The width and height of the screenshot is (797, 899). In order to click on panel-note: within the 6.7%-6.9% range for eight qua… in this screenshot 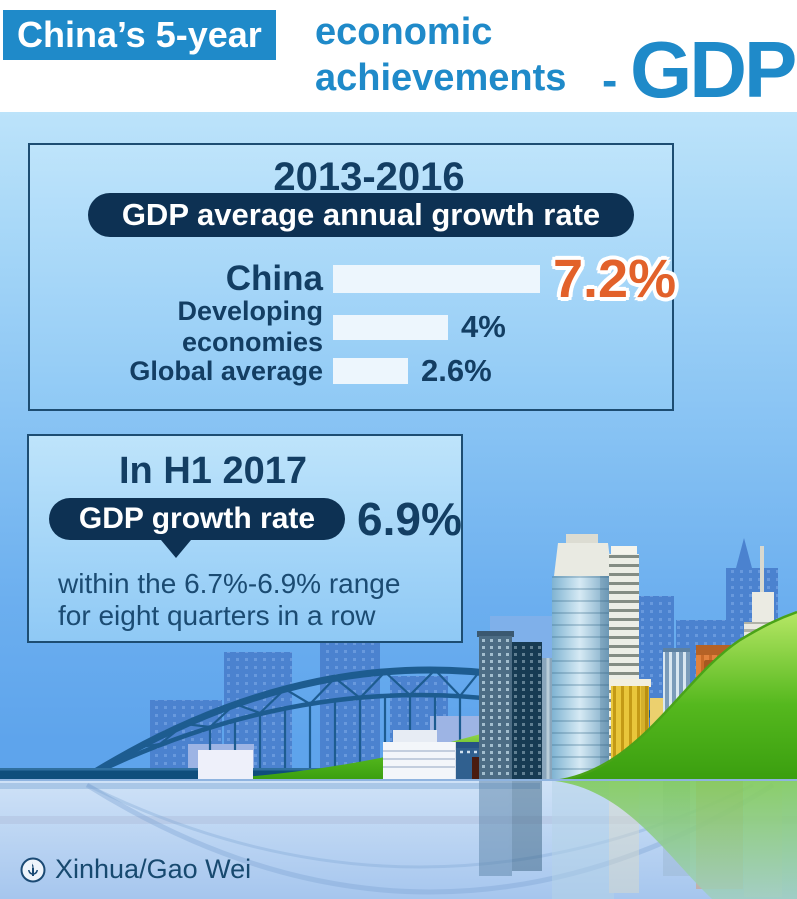, I will do `click(229, 600)`.